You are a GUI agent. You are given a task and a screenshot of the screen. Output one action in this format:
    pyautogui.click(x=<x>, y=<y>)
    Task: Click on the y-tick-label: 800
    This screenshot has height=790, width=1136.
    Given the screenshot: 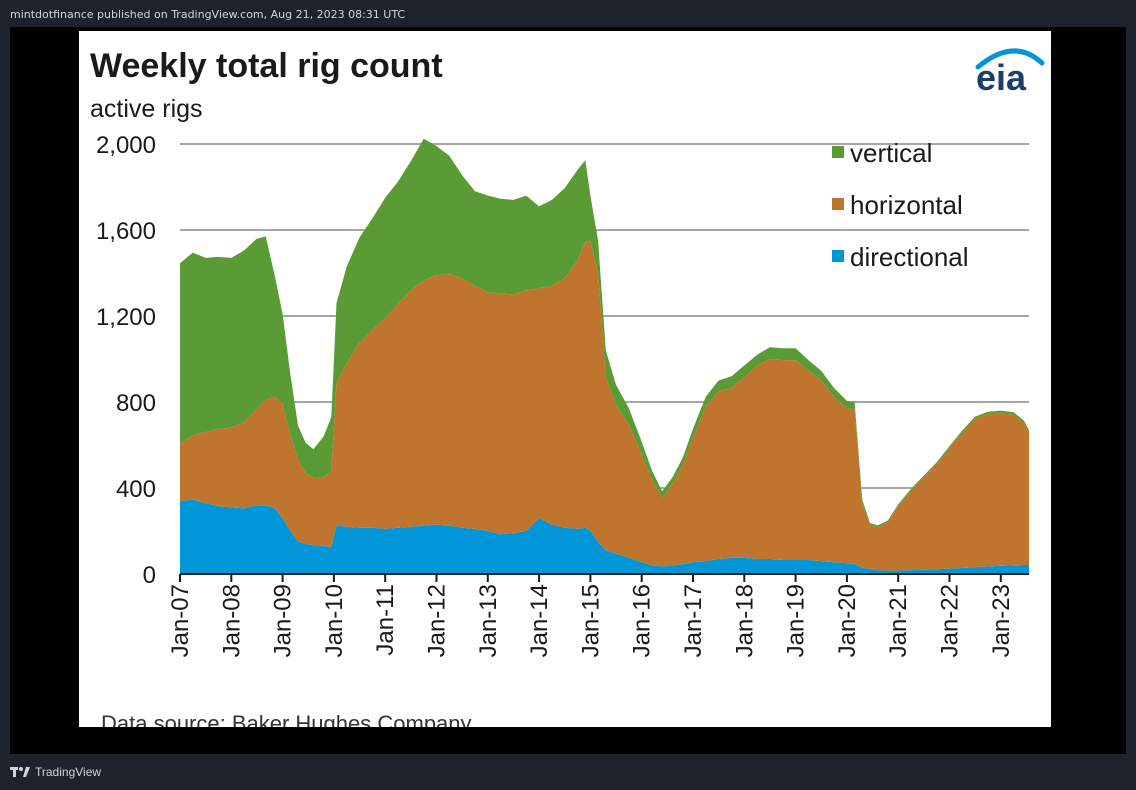 What is the action you would take?
    pyautogui.click(x=136, y=403)
    